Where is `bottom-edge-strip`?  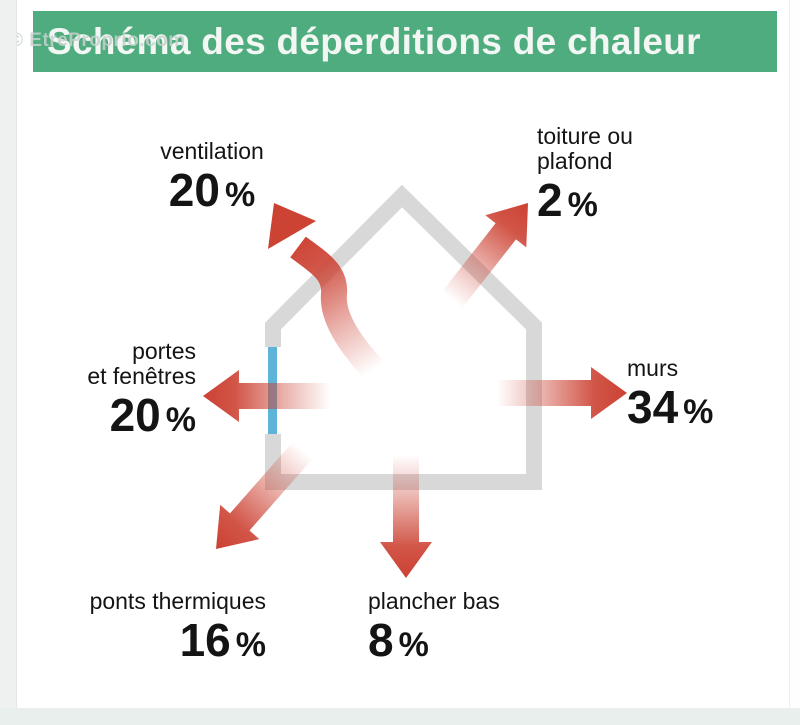
bottom-edge-strip is located at coordinates (400, 716).